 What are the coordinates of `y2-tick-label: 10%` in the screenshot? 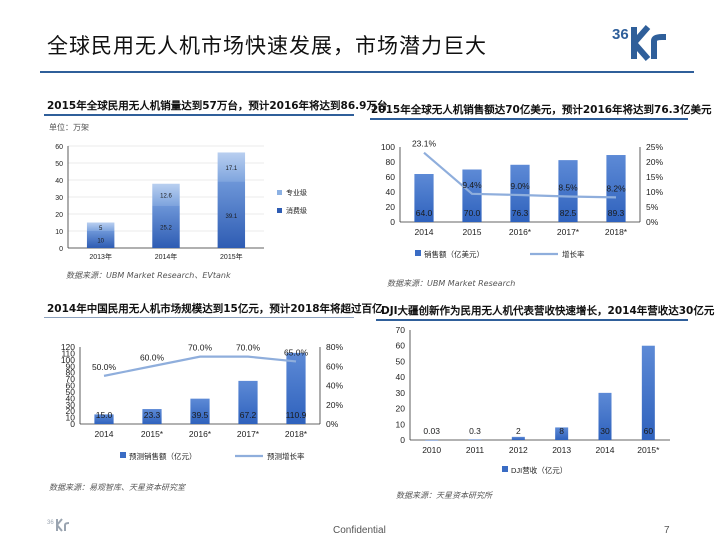 It's located at (654, 192).